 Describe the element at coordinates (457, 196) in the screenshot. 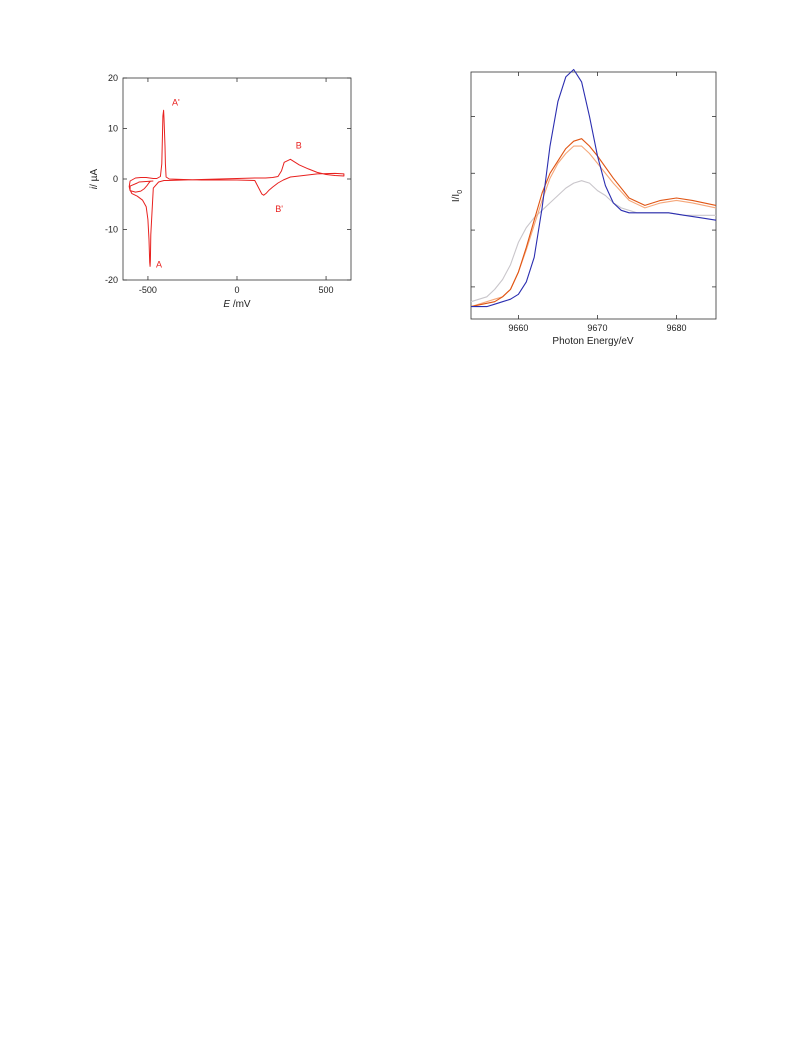

I see `xas-y-axis-title: I/I0` at that location.